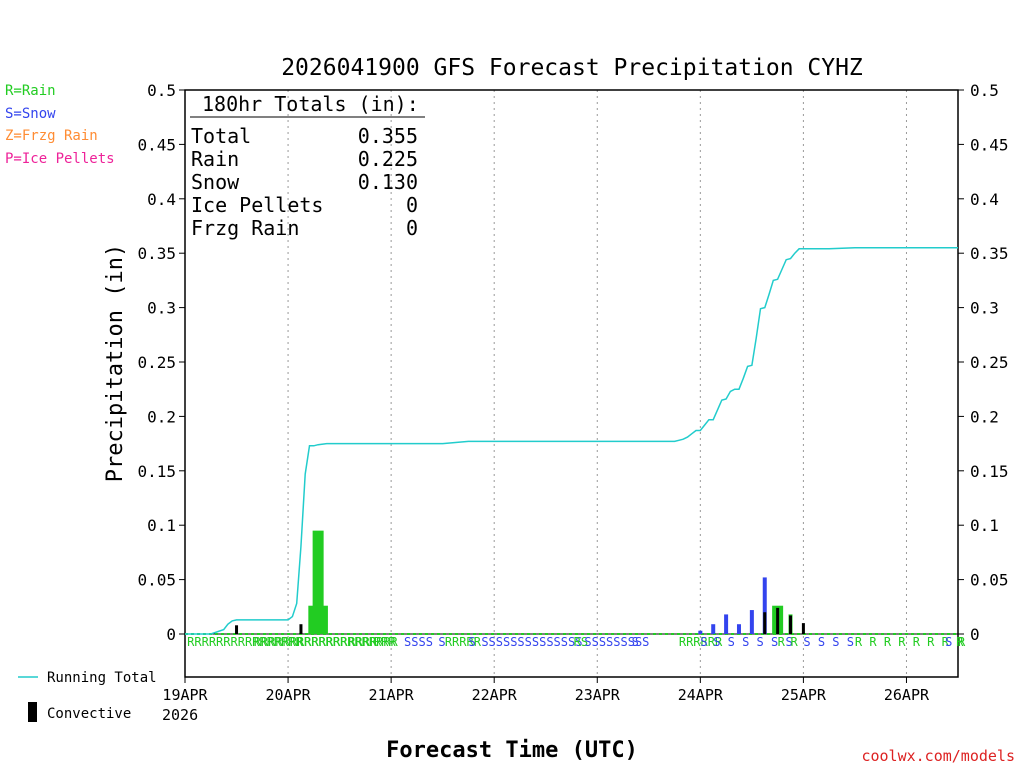  Describe the element at coordinates (989, 471) in the screenshot. I see `y-tick-label-right: 0.15` at that location.